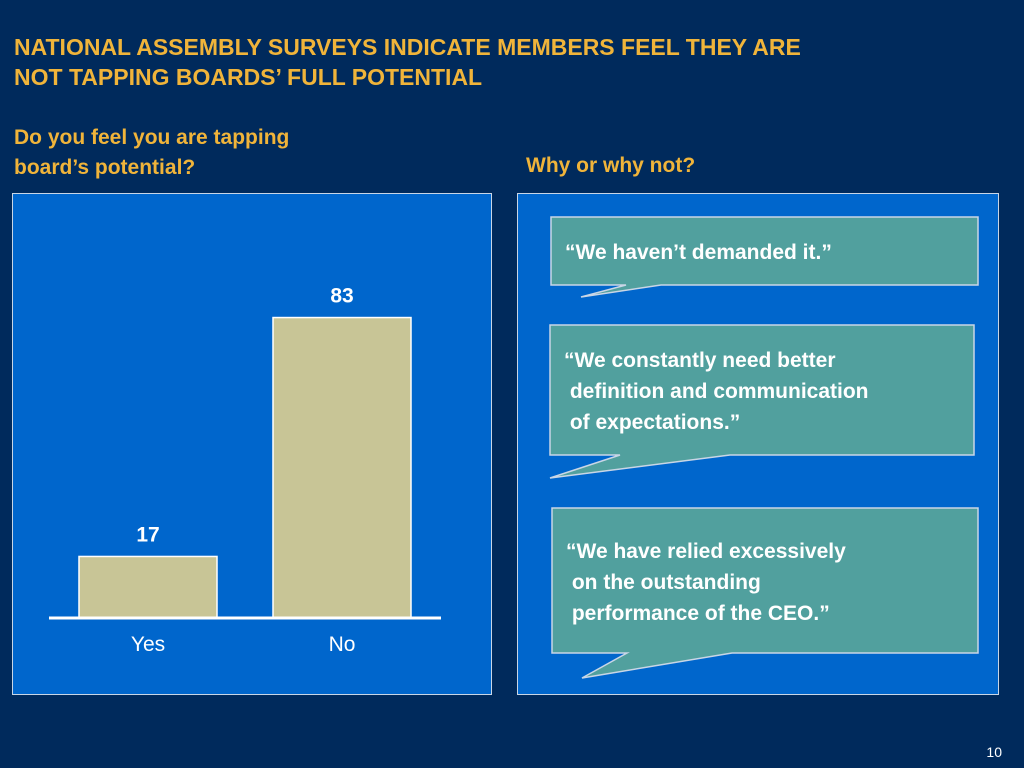 This screenshot has width=1024, height=768. Describe the element at coordinates (342, 467) in the screenshot. I see `bar-no` at that location.